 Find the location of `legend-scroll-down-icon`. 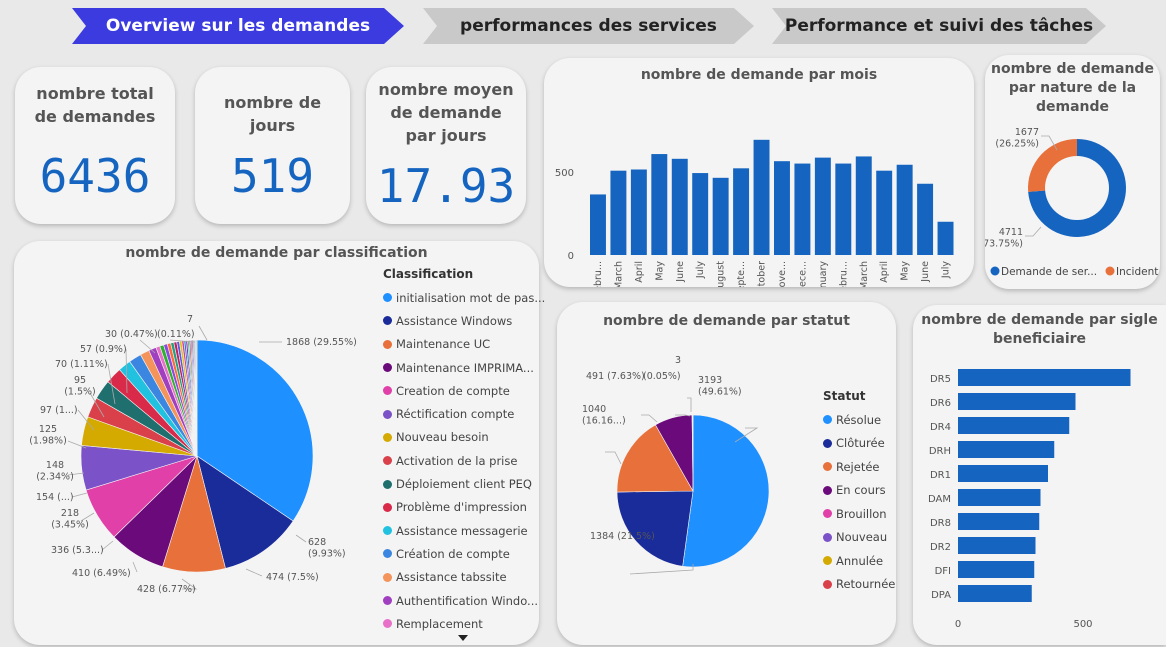

legend-scroll-down-icon is located at coordinates (463, 638).